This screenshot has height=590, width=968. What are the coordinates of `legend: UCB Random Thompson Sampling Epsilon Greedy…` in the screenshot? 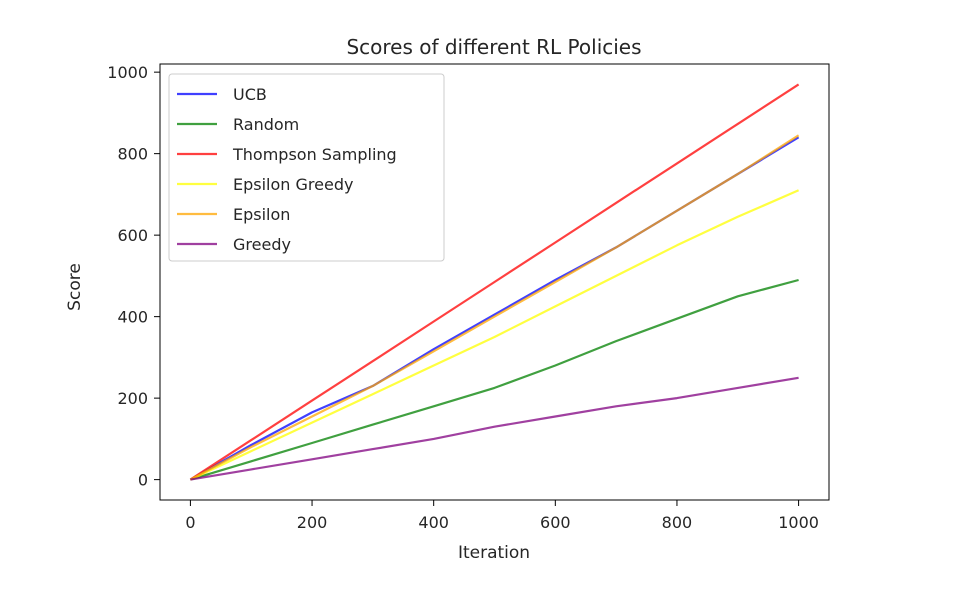 It's located at (306, 167).